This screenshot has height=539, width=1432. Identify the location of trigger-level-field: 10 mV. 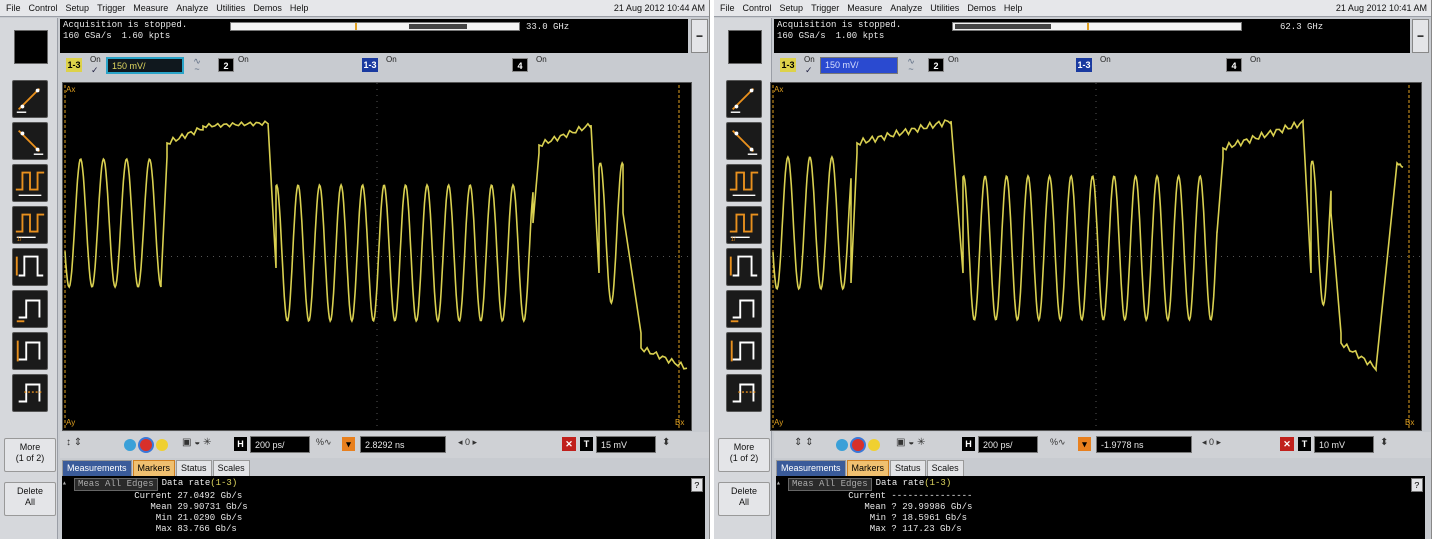
(1344, 444).